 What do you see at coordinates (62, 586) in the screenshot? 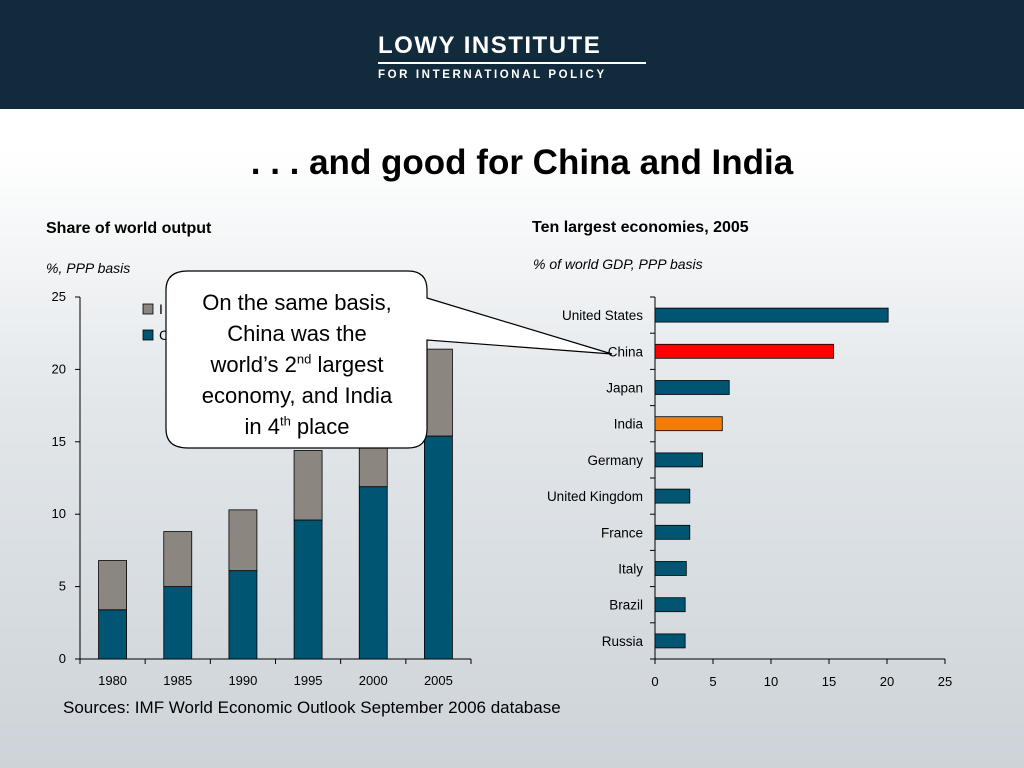
I see `y-tick-label: 5` at bounding box center [62, 586].